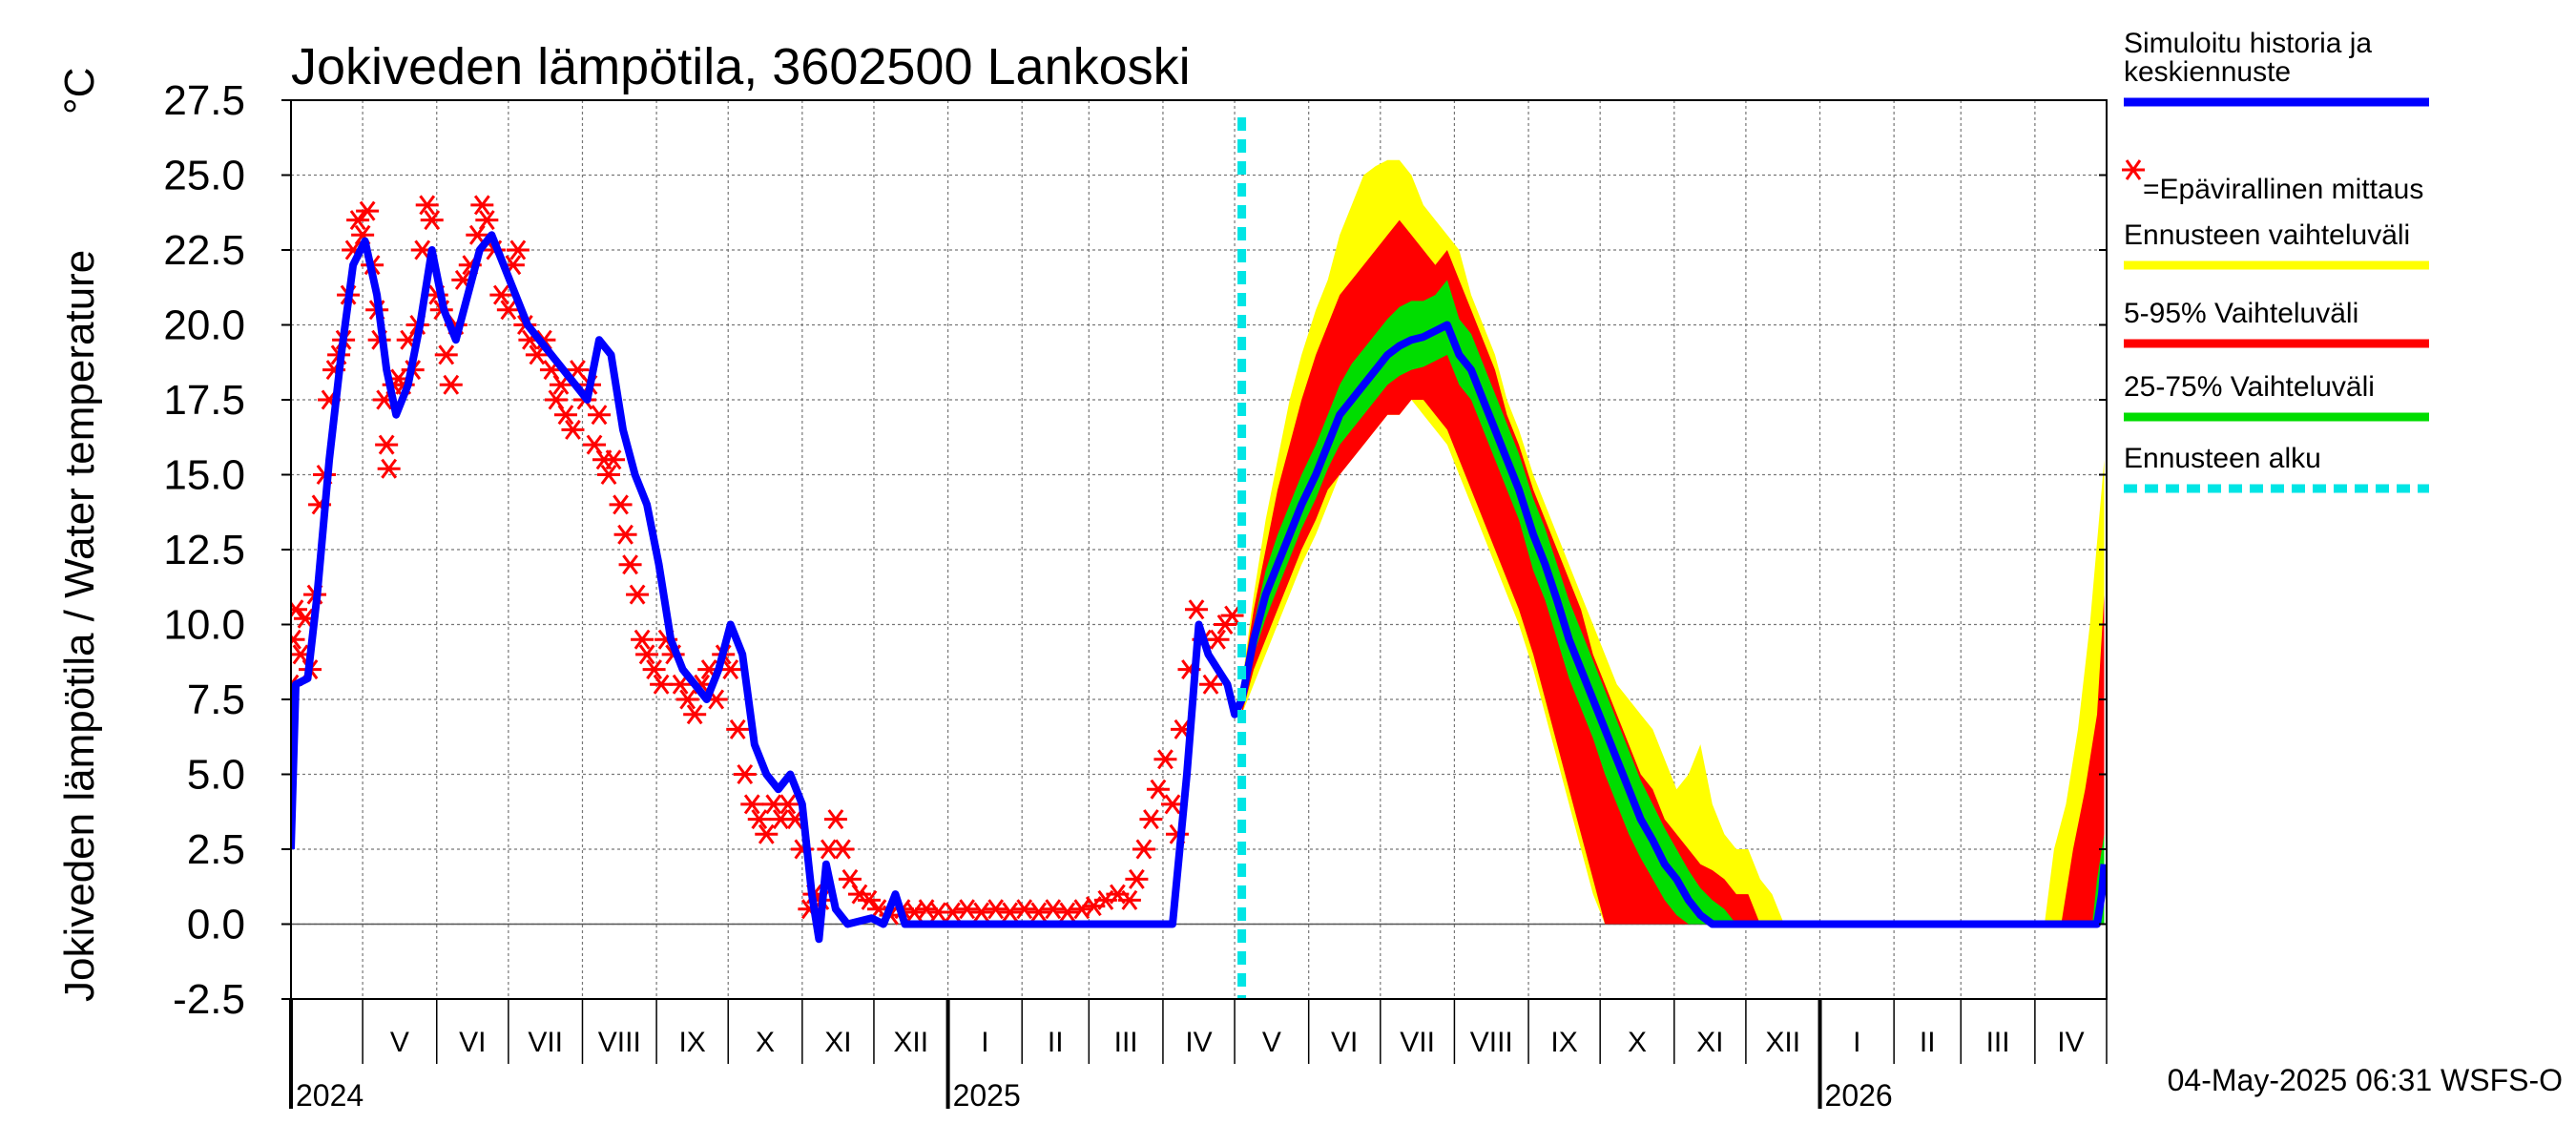  Describe the element at coordinates (204, 401) in the screenshot. I see `y-tick-label: 17.5` at that location.